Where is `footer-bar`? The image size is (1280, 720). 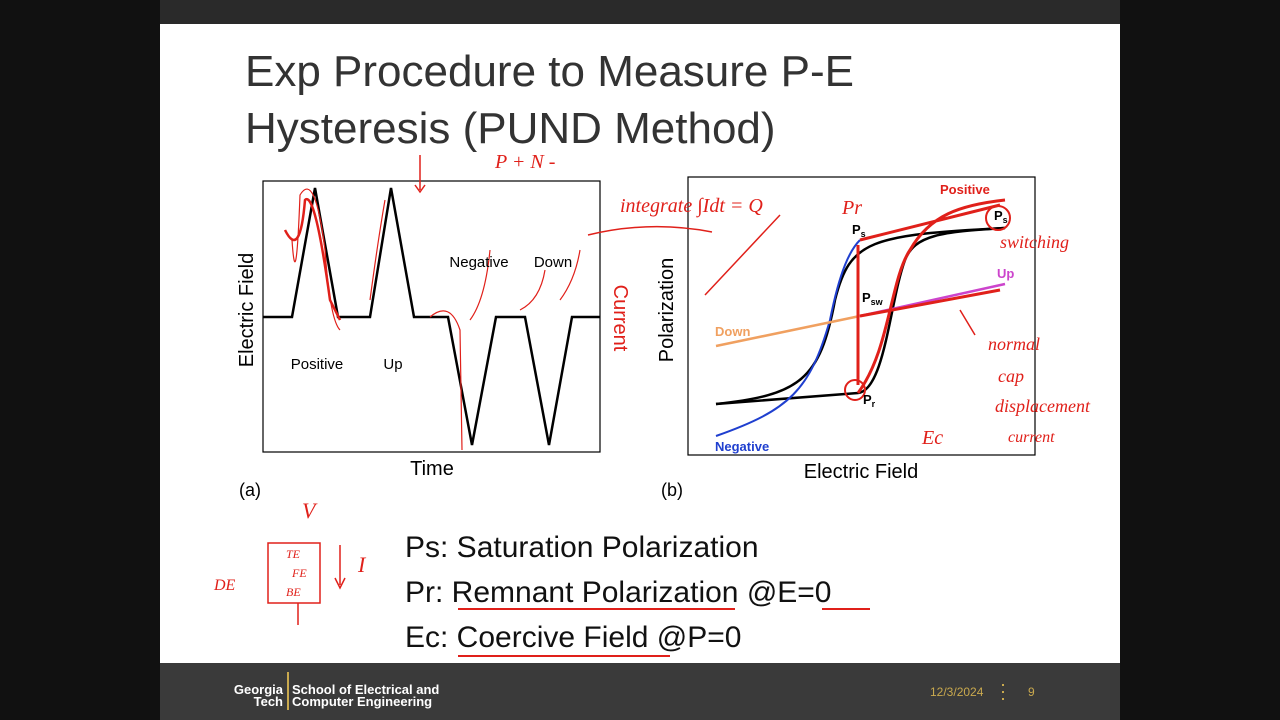
footer-bar is located at coordinates (640, 691).